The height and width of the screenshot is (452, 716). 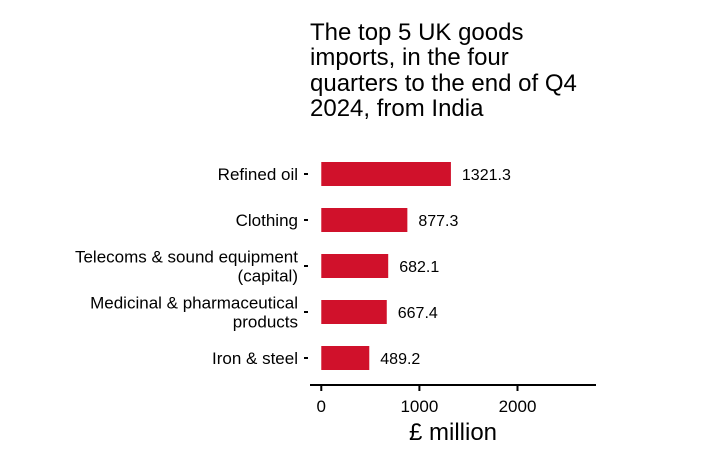 What do you see at coordinates (419, 406) in the screenshot?
I see `x-tick-label: 1000` at bounding box center [419, 406].